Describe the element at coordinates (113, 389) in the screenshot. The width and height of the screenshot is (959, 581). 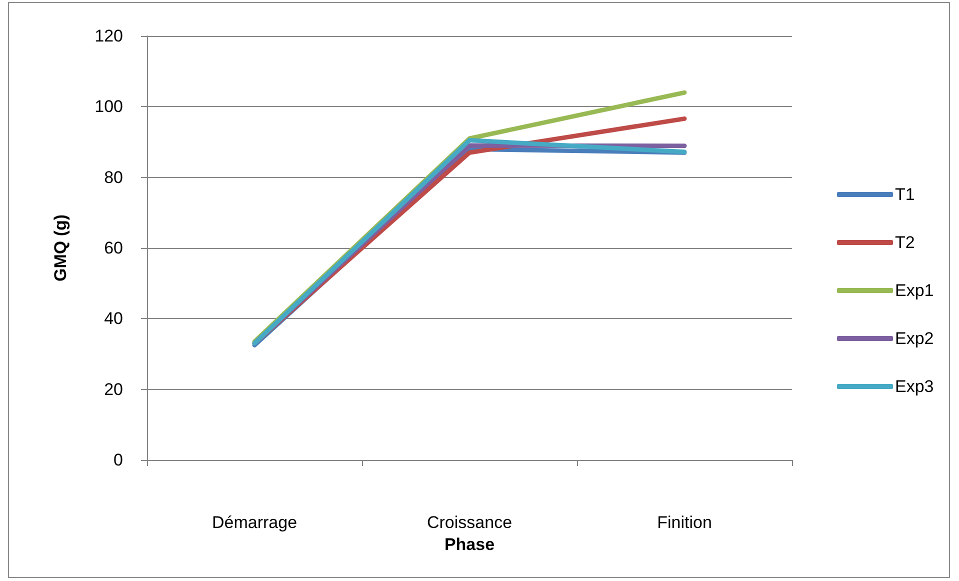
I see `y-tick-label: 20` at that location.